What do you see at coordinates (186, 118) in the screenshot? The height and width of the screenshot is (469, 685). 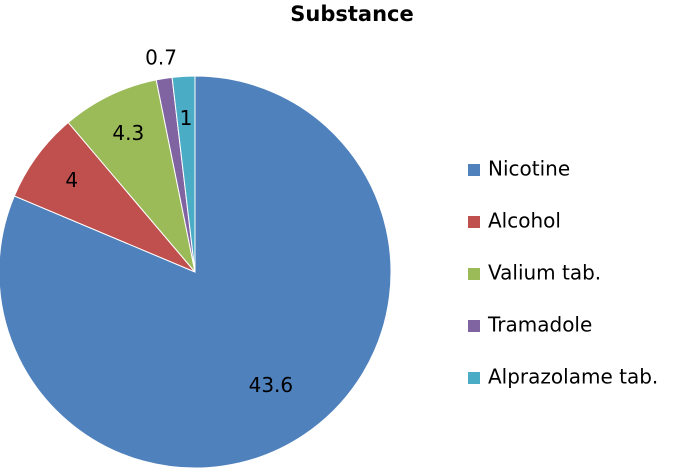 I see `data-label: 1` at bounding box center [186, 118].